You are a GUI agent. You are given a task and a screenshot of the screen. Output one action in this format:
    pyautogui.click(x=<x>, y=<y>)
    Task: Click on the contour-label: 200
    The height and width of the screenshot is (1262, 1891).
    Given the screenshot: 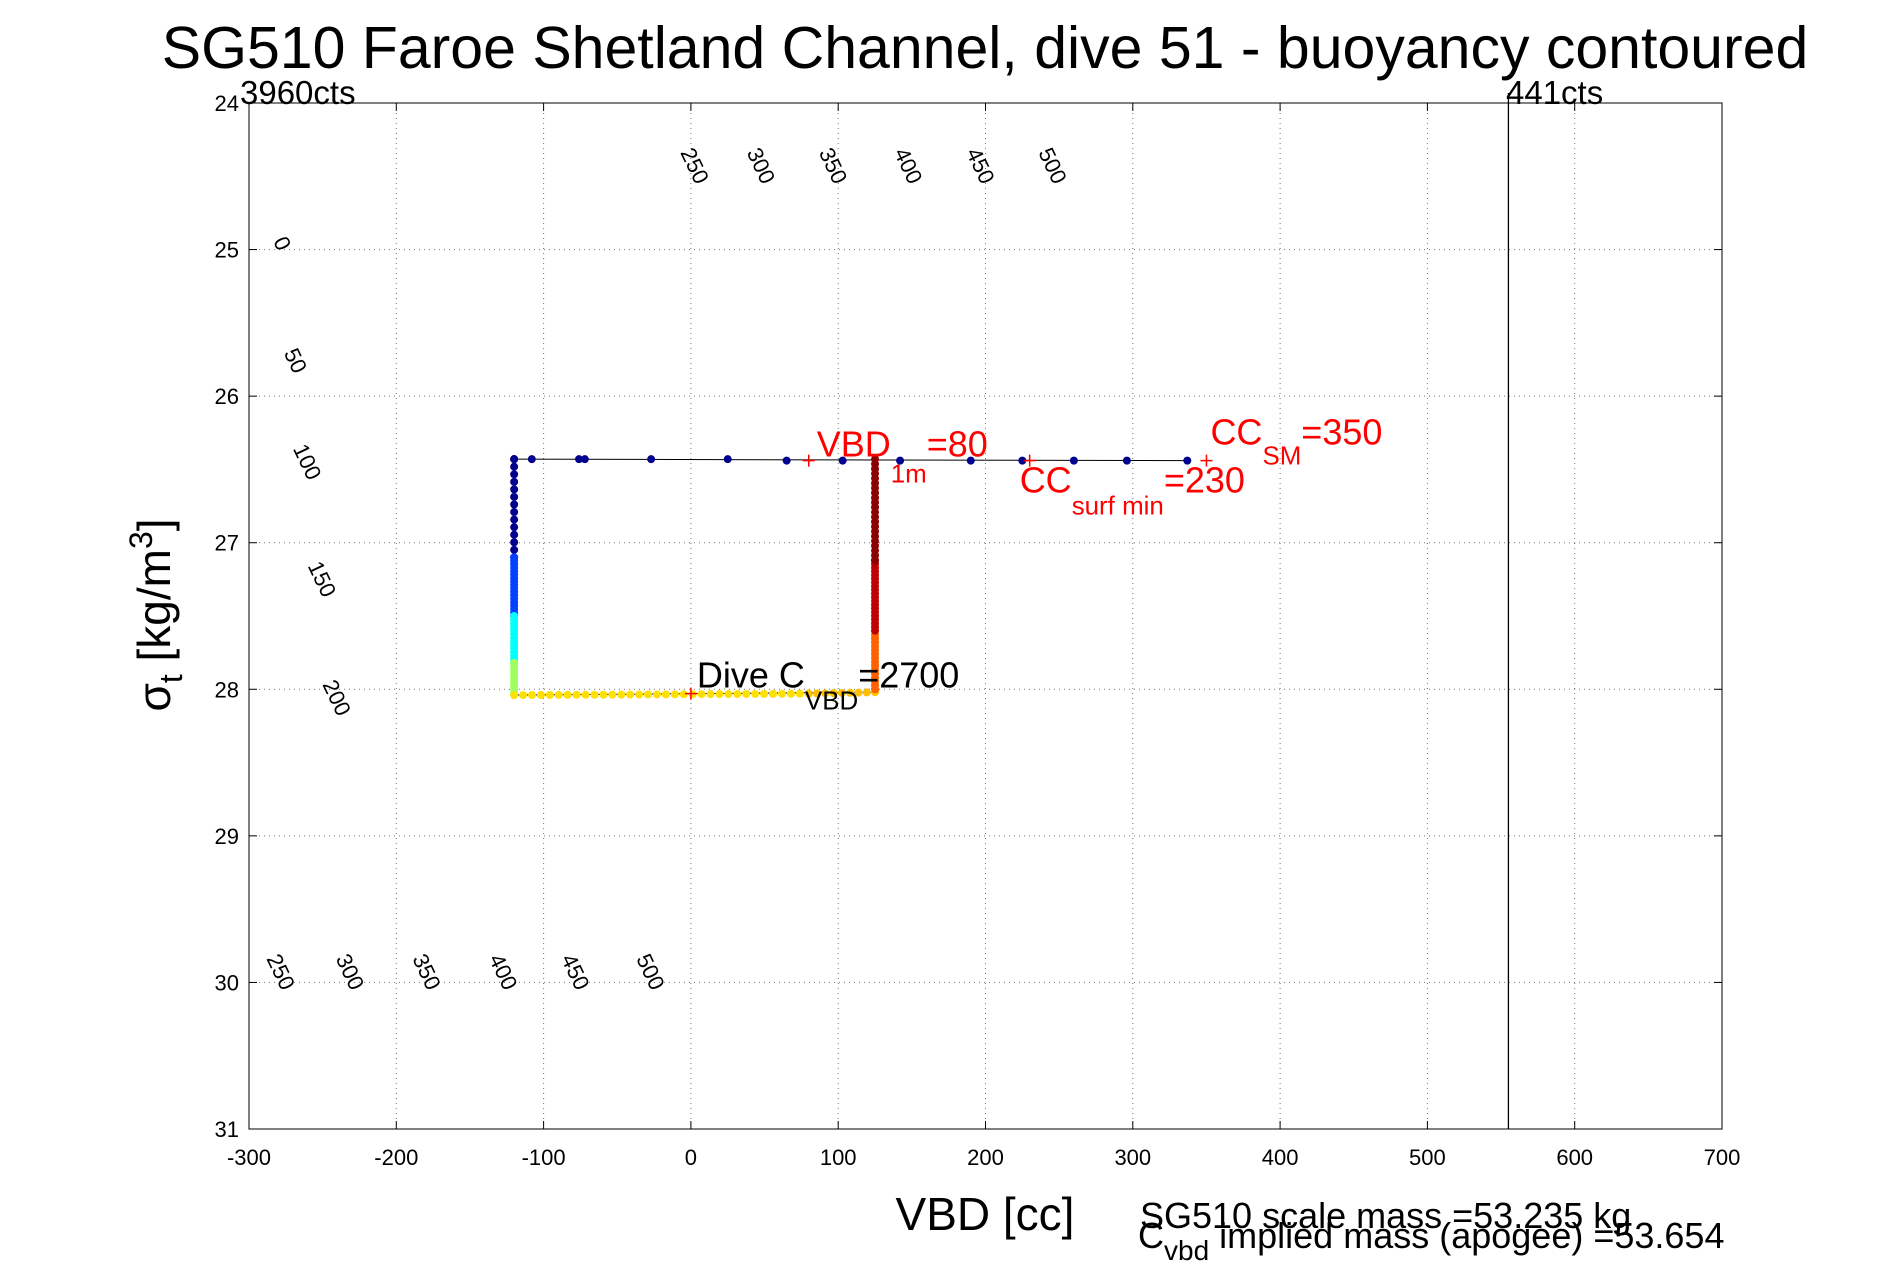 What is the action you would take?
    pyautogui.click(x=337, y=698)
    